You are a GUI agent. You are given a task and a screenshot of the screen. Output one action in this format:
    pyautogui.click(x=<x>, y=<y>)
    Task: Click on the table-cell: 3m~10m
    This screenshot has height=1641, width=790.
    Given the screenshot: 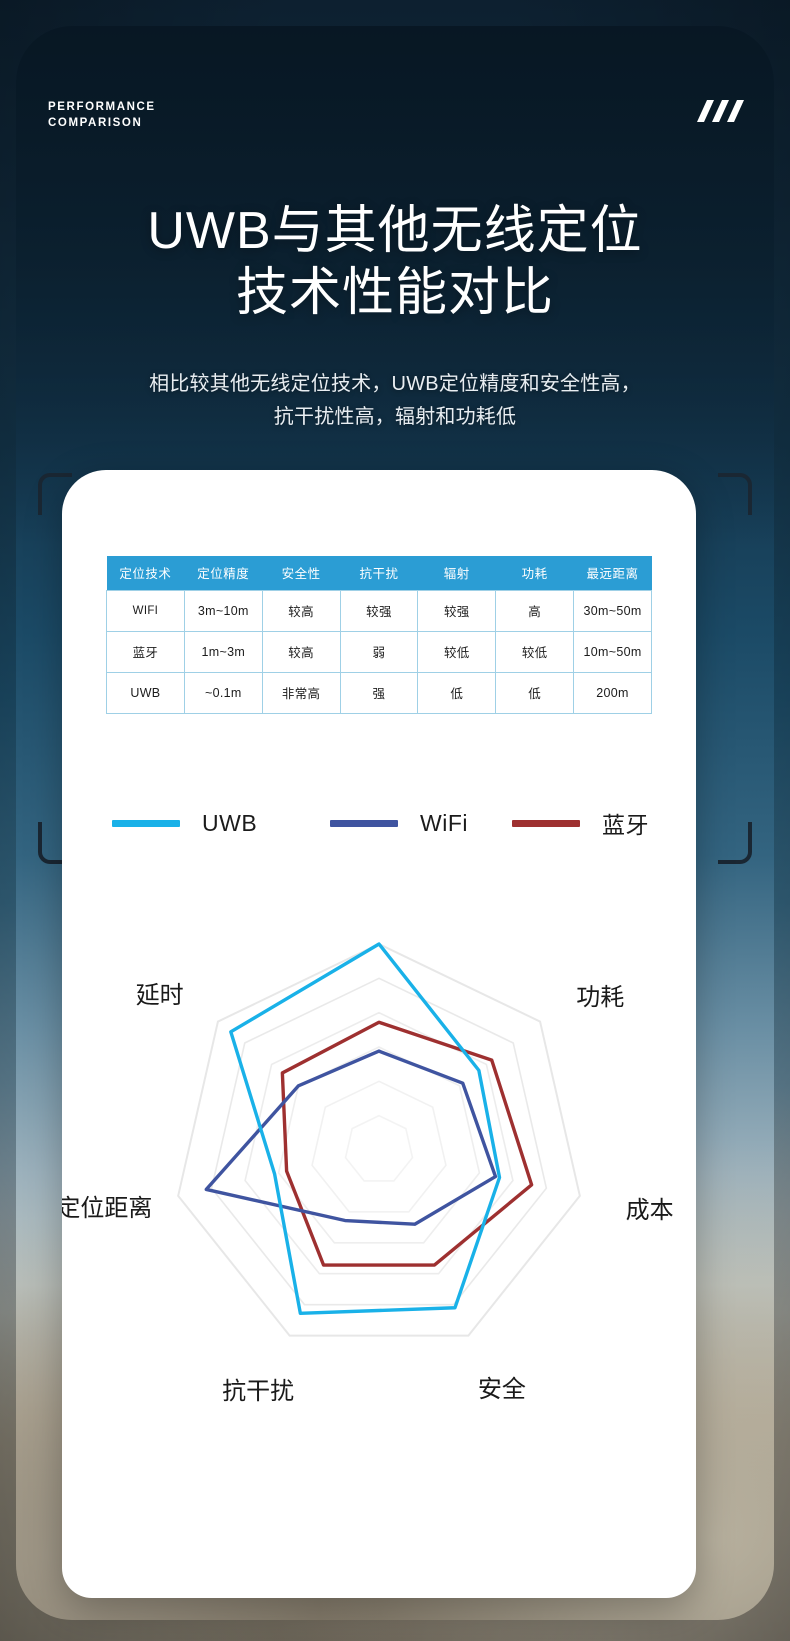 What is the action you would take?
    pyautogui.click(x=223, y=610)
    